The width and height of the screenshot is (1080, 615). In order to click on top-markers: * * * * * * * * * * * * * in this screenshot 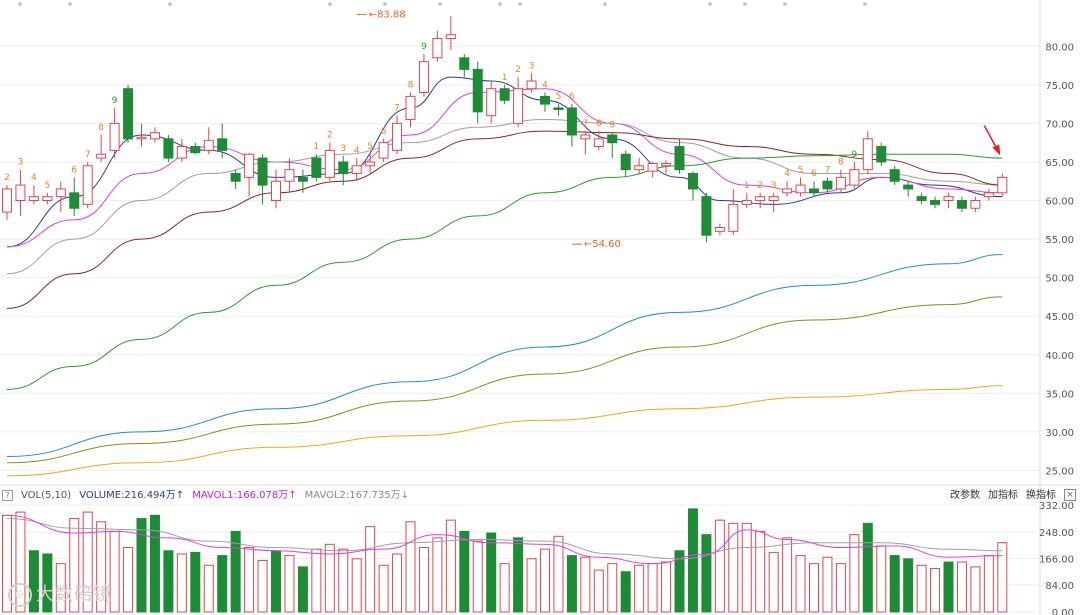, I will do `click(443, 6)`.